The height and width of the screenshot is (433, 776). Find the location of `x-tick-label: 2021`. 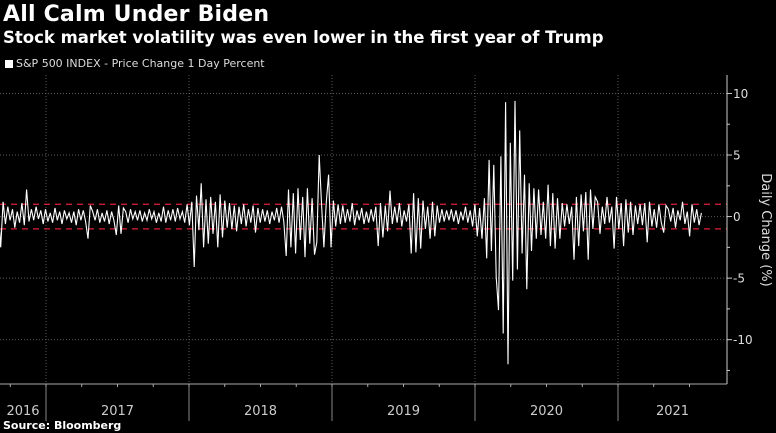

x-tick-label: 2021 is located at coordinates (672, 411).